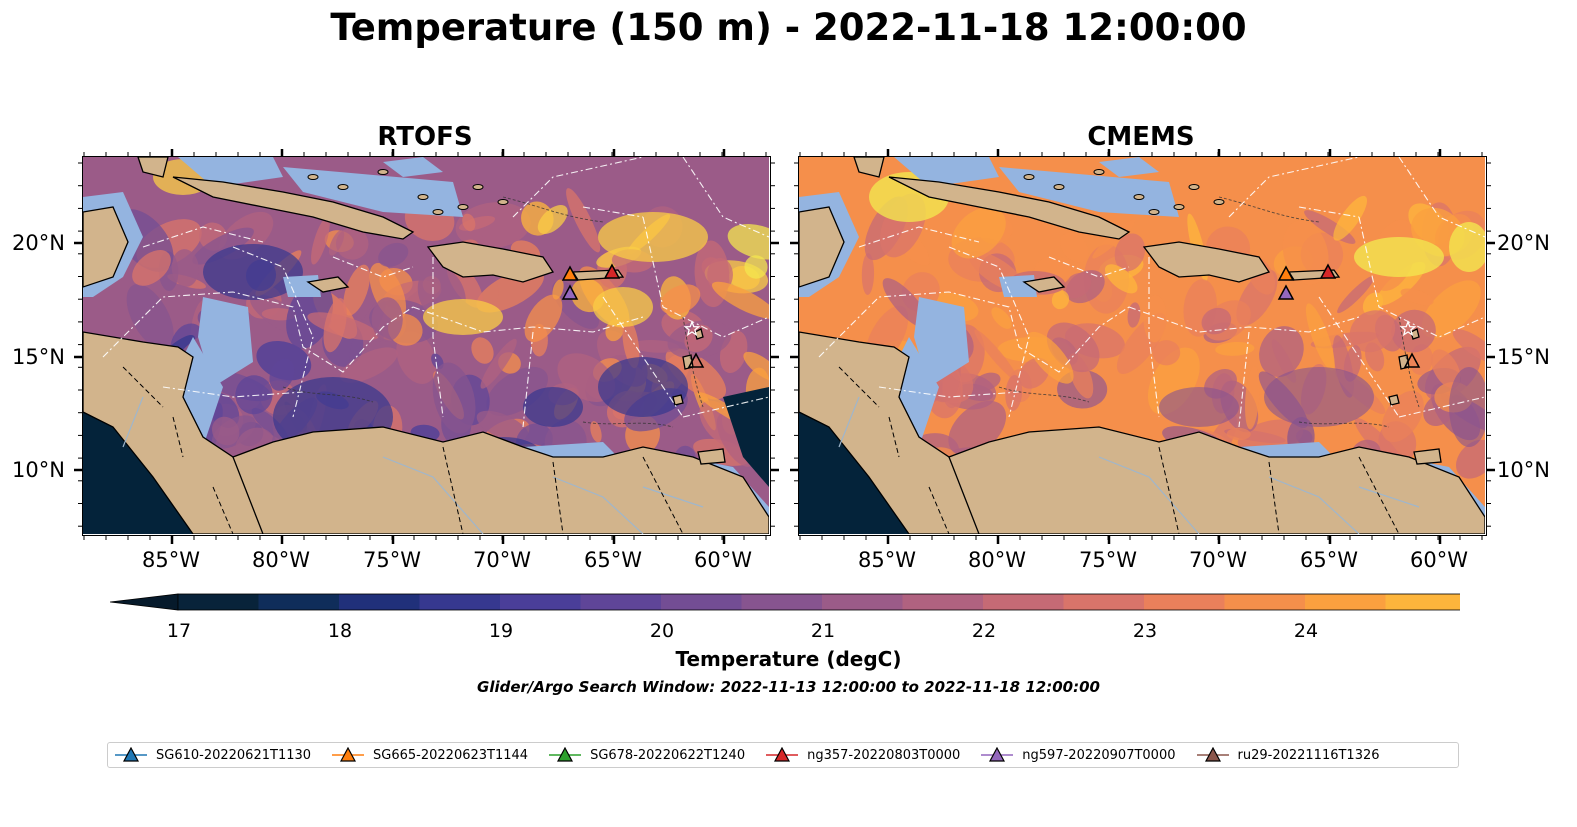 Image resolution: width=1577 pixels, height=827 pixels. I want to click on x-tick-label: 75°W, so click(392, 560).